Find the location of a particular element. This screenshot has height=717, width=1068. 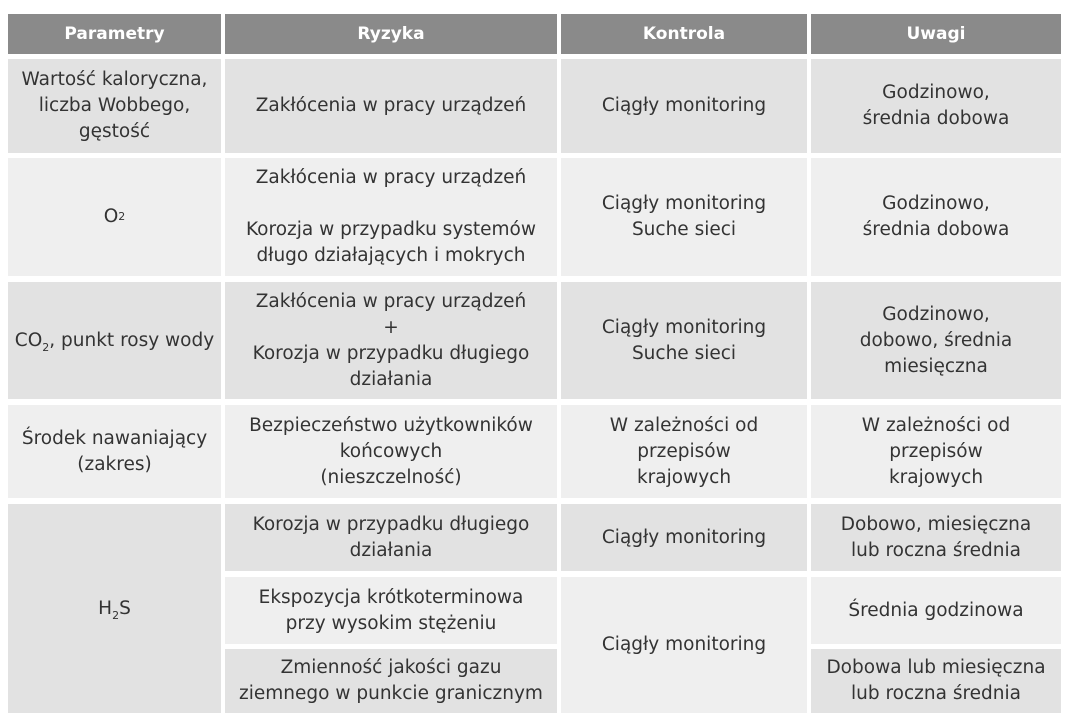

row5-param: H2S is located at coordinates (114, 608).